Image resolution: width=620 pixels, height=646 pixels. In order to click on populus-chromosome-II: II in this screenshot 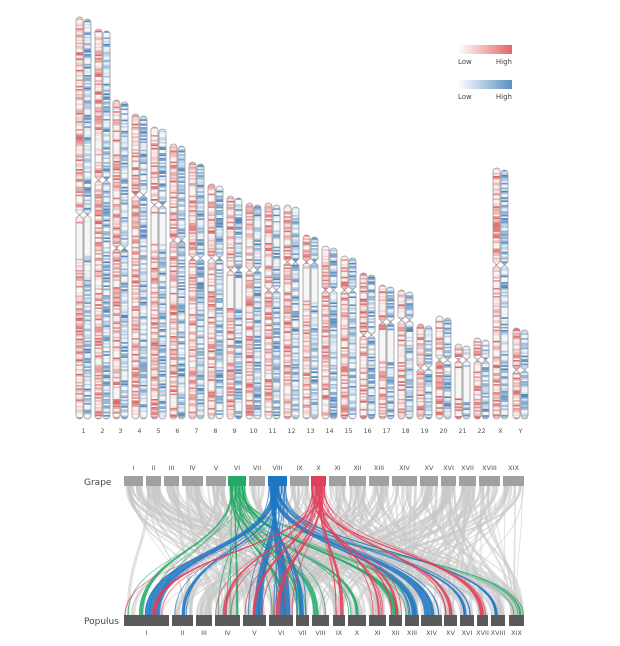, I will do `click(182, 626)`.